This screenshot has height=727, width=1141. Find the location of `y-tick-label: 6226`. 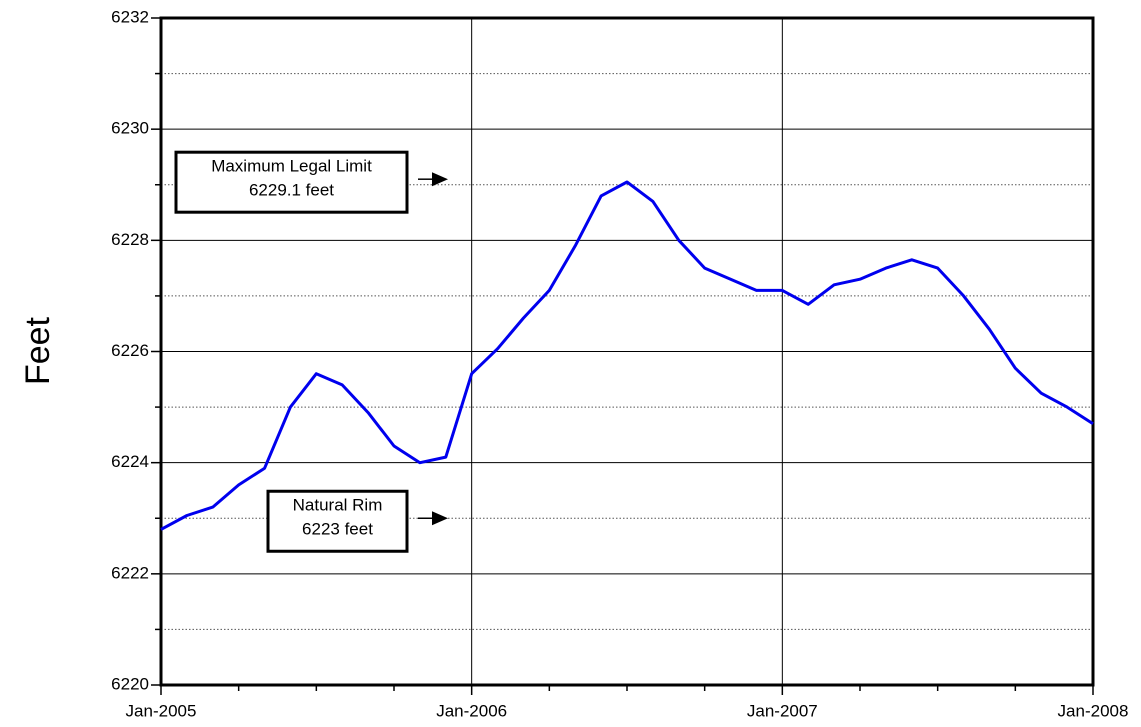

y-tick-label: 6226 is located at coordinates (130, 350).